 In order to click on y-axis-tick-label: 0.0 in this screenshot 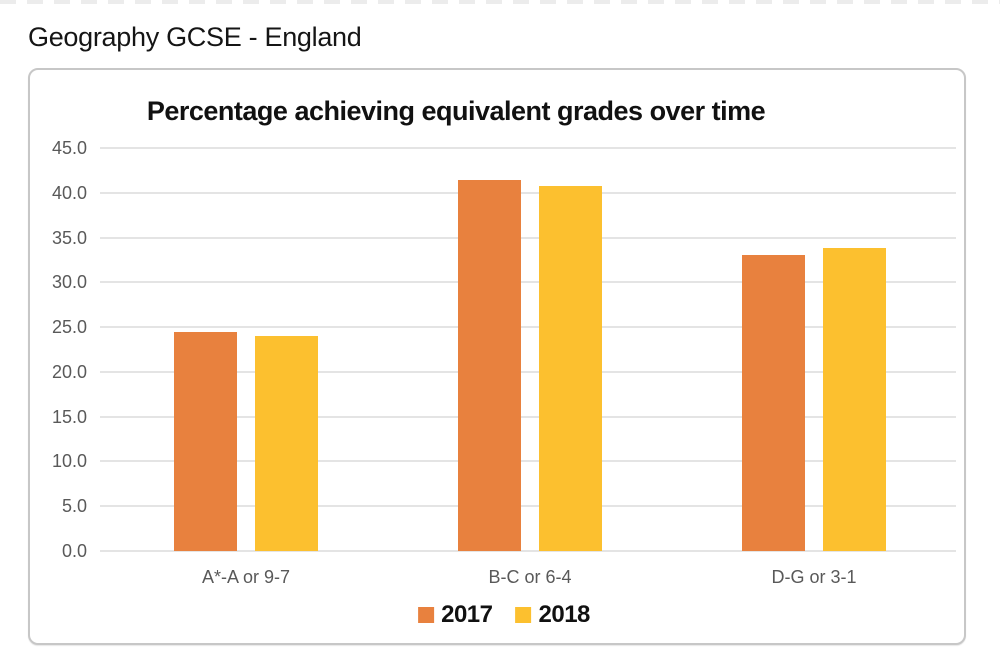, I will do `click(74, 551)`.